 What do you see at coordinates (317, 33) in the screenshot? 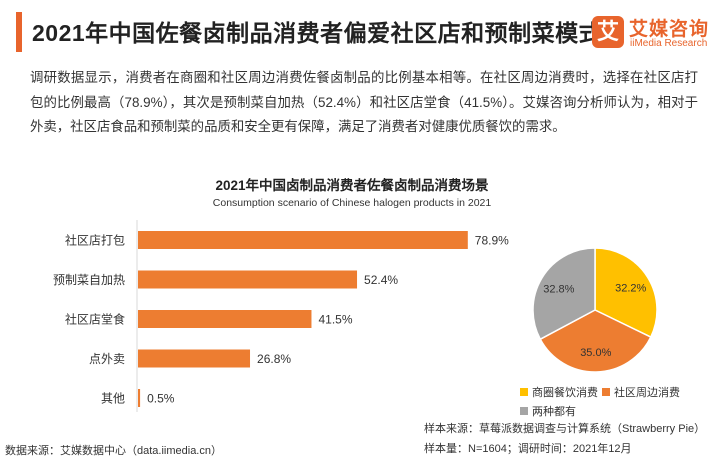
I see `page-title: 2021年中国佐餐卤制品消费者偏爱社区店和预制菜模式` at bounding box center [317, 33].